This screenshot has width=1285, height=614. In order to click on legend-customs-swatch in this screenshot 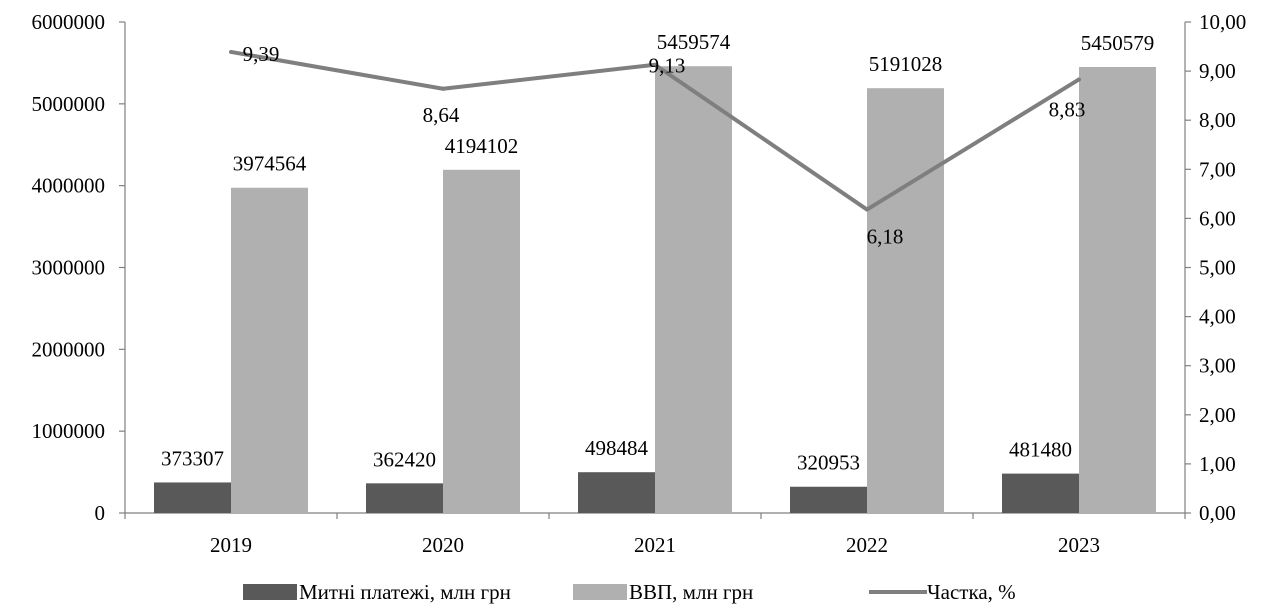, I will do `click(270, 592)`.